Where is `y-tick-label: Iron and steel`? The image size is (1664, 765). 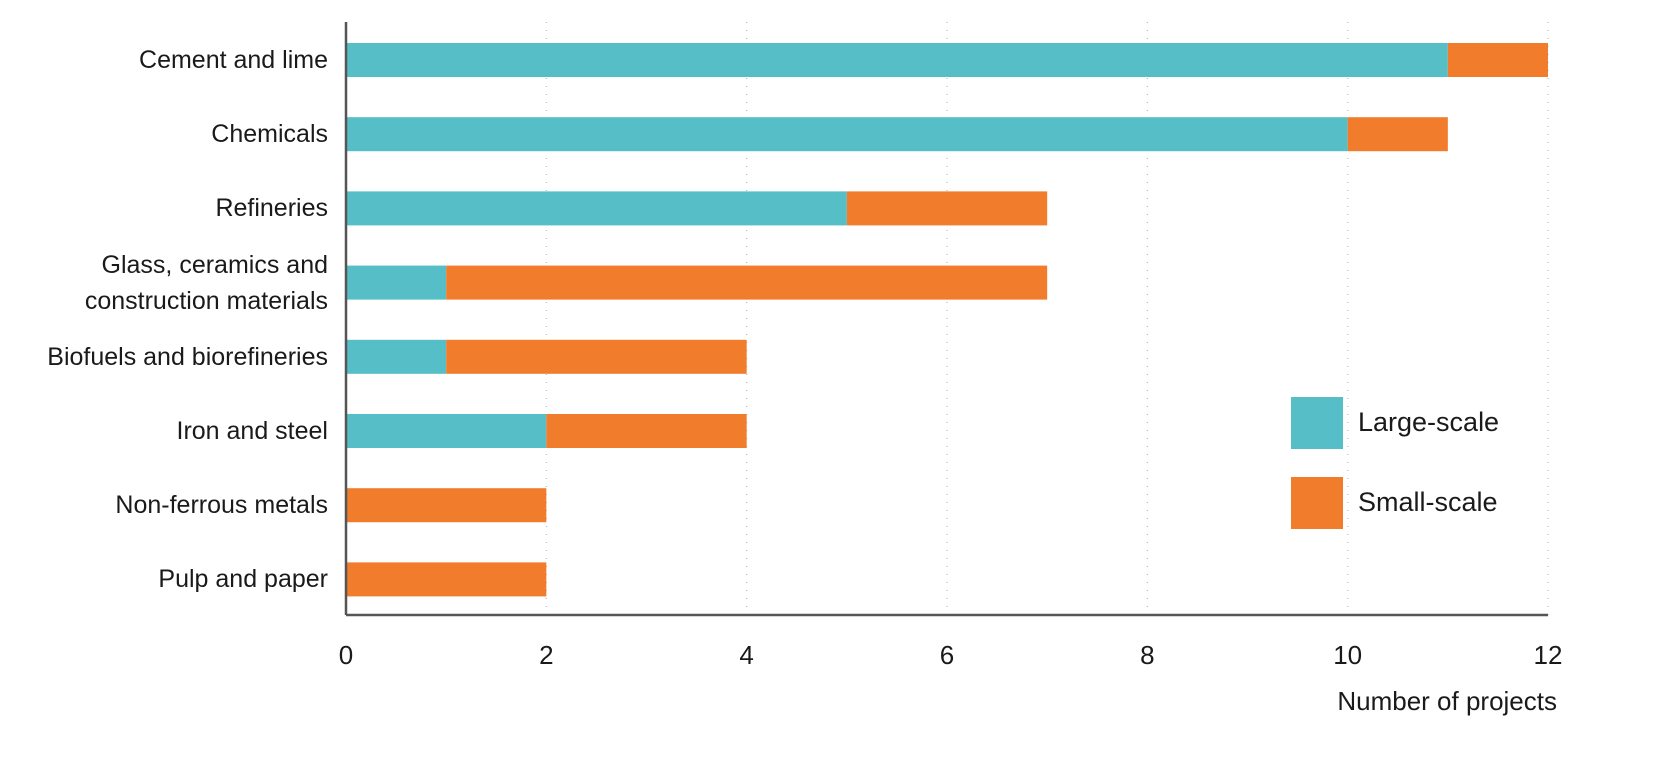
y-tick-label: Iron and steel is located at coordinates (252, 430).